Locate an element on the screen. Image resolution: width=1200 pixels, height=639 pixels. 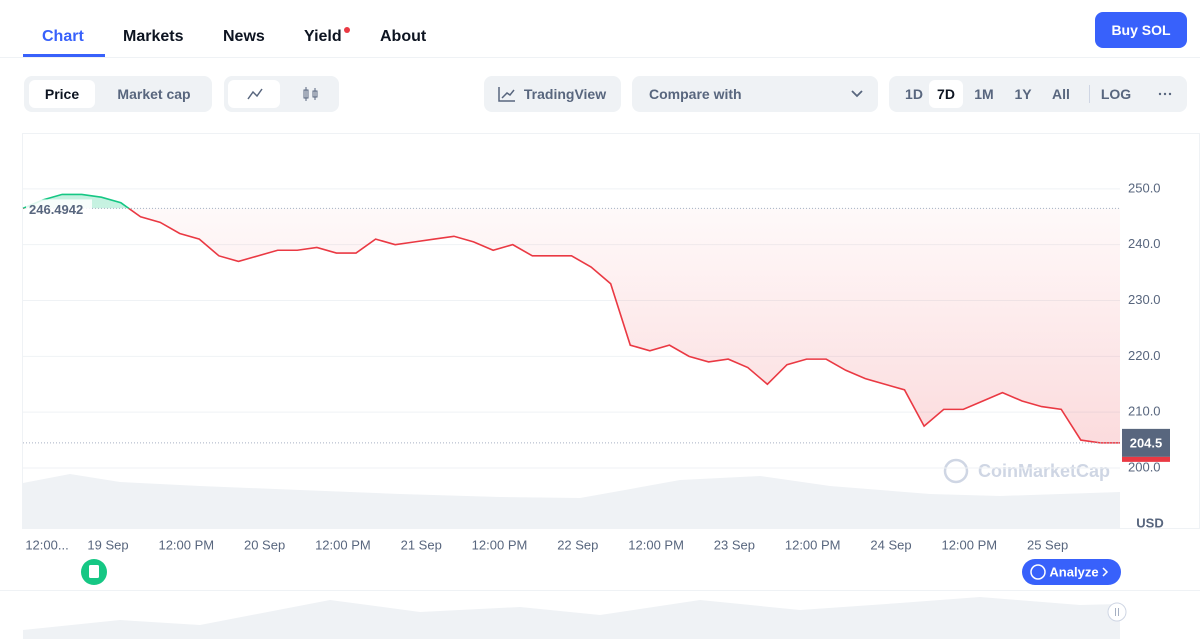
watermark: CoinMarketCap is located at coordinates (1044, 471).